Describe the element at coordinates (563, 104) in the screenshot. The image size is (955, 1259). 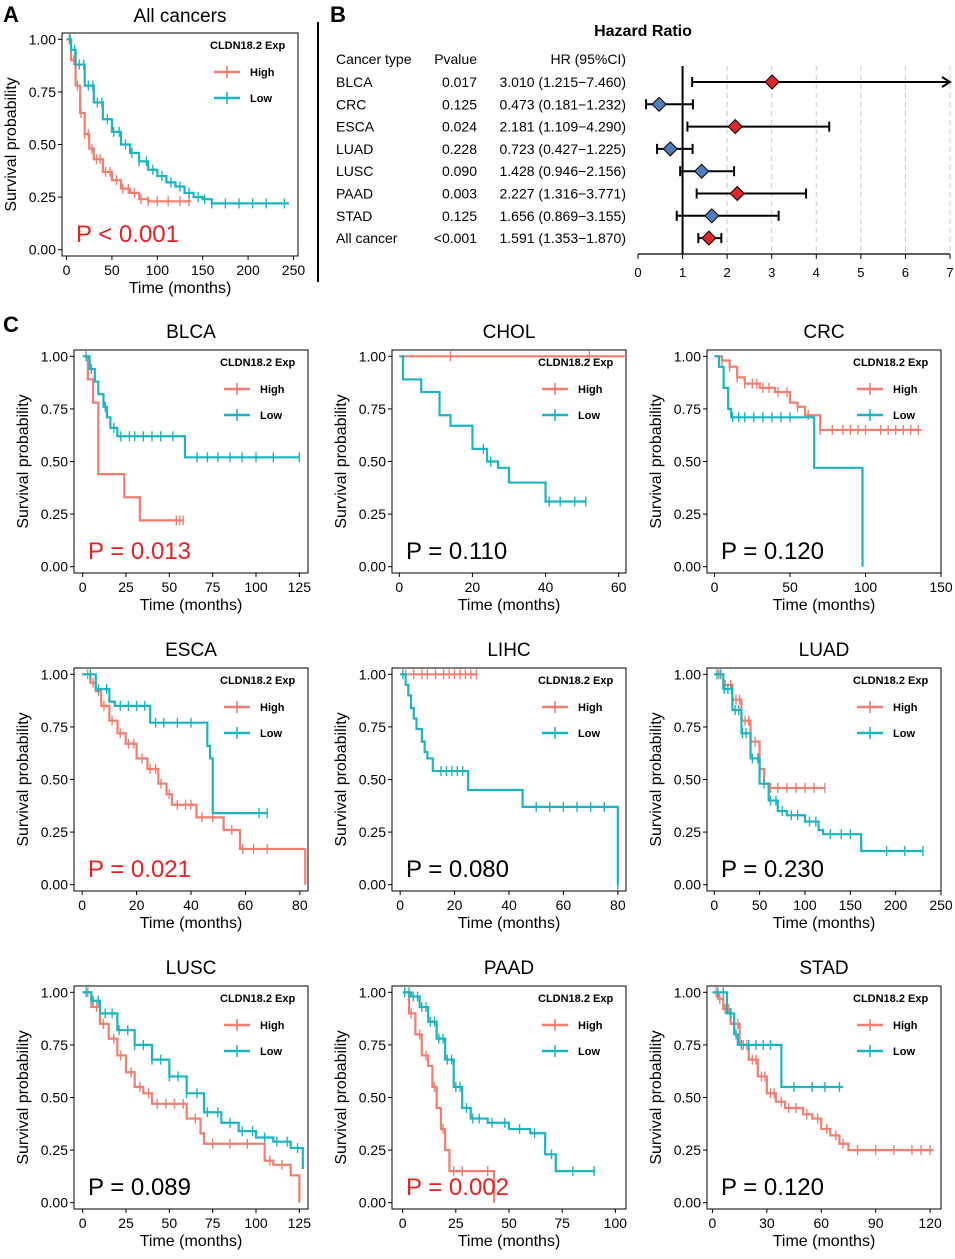
I see `row-hr-crc: 0.473 (0.181−1.232)` at that location.